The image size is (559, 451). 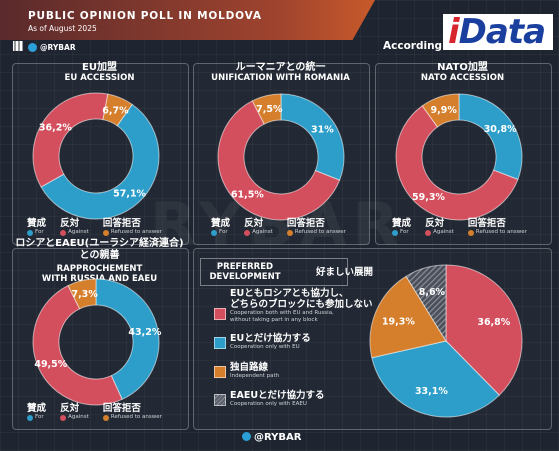 What do you see at coordinates (278, 437) in the screenshot?
I see `footer-brand-text: @RYBAR` at bounding box center [278, 437].